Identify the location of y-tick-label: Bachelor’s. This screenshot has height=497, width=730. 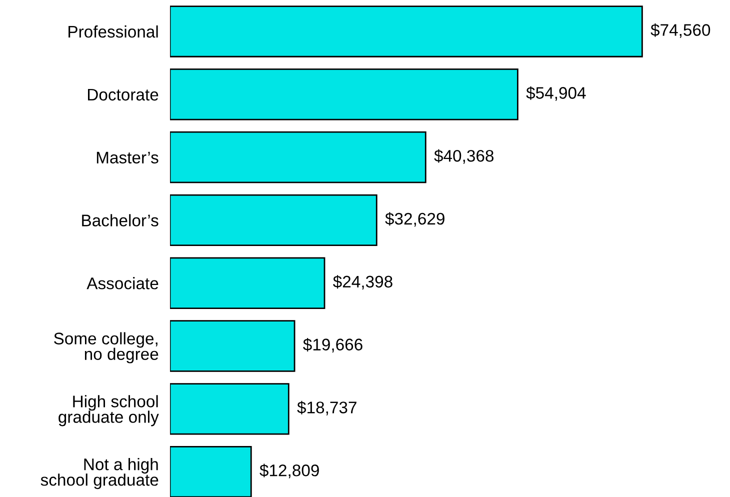
(120, 220).